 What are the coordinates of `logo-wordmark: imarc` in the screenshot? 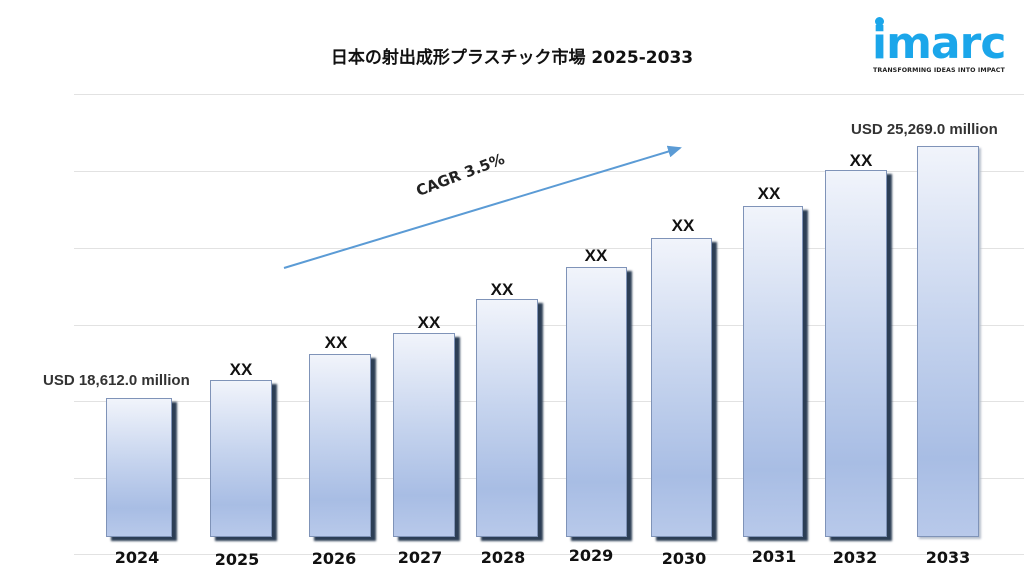 It's located at (939, 43).